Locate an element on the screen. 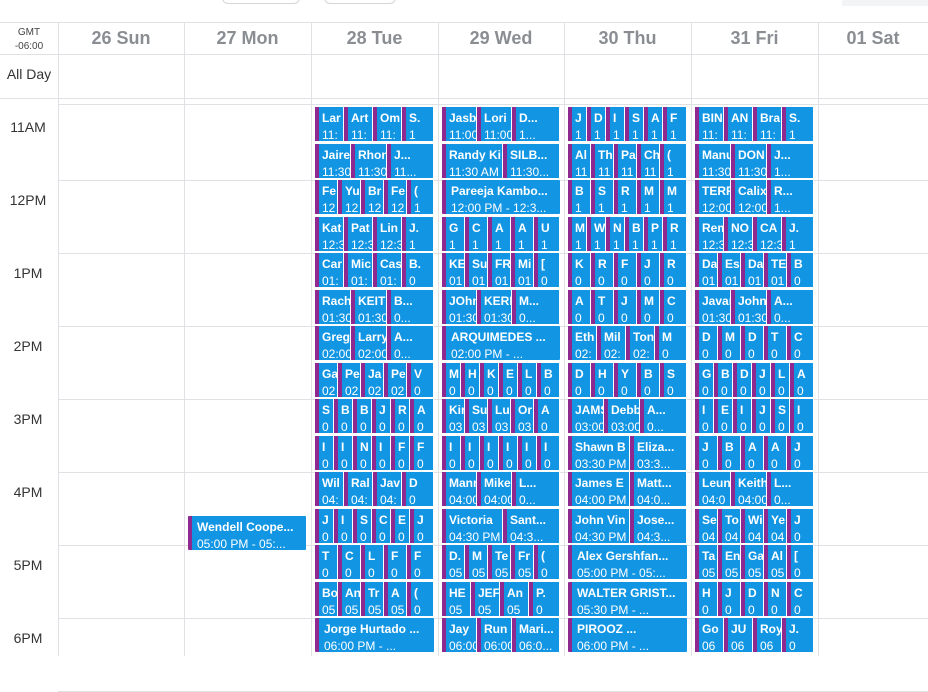  event-wed-14-0: Jay 06:00 is located at coordinates (459, 635).